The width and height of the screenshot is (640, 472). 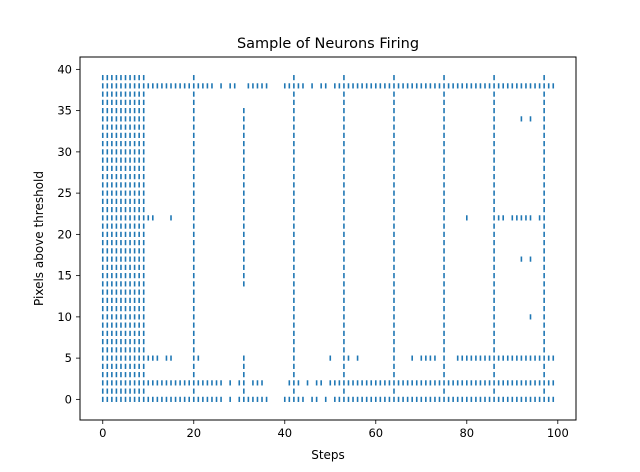 I want to click on y-tick-label: 15, so click(x=64, y=276).